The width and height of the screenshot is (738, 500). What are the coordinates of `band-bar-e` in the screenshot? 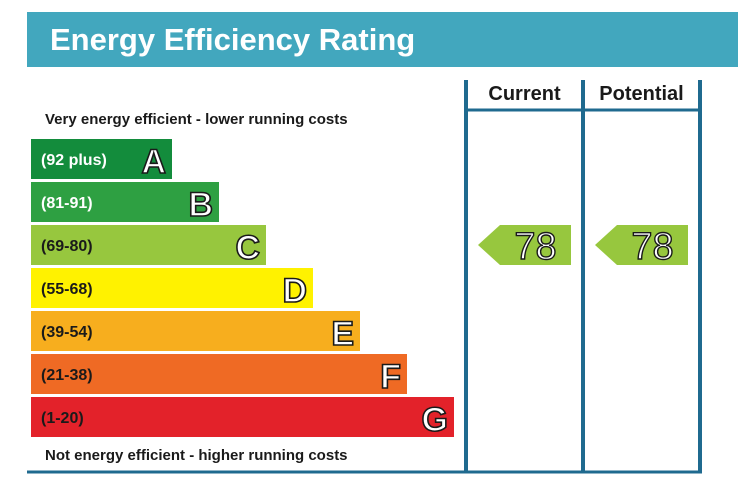 It's located at (195, 331).